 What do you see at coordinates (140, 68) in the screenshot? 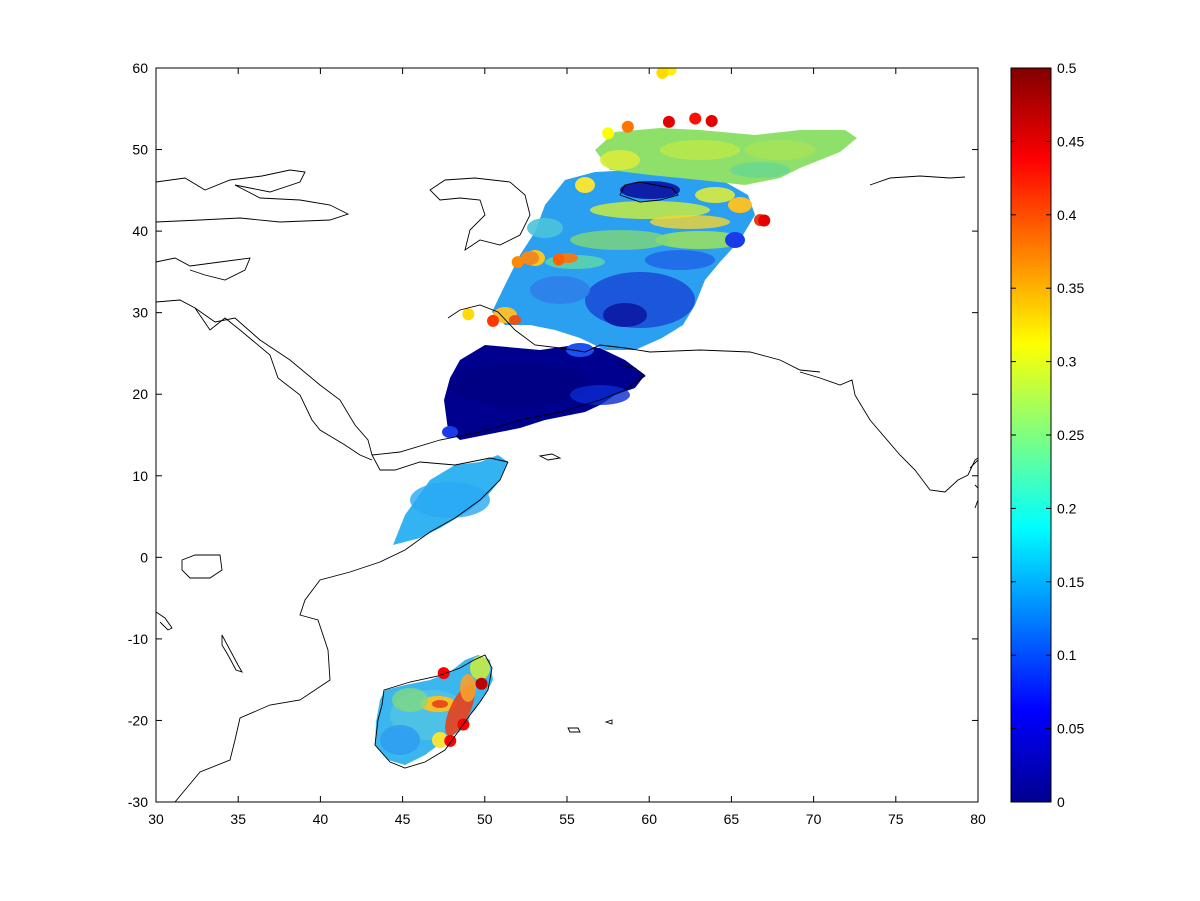
I see `y-tick-label: 60` at bounding box center [140, 68].